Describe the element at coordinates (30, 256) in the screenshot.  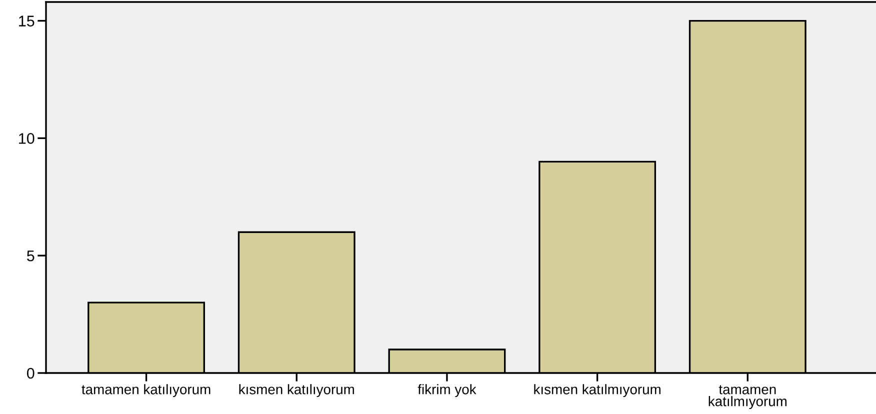
I see `y-tick-label: 5` at that location.